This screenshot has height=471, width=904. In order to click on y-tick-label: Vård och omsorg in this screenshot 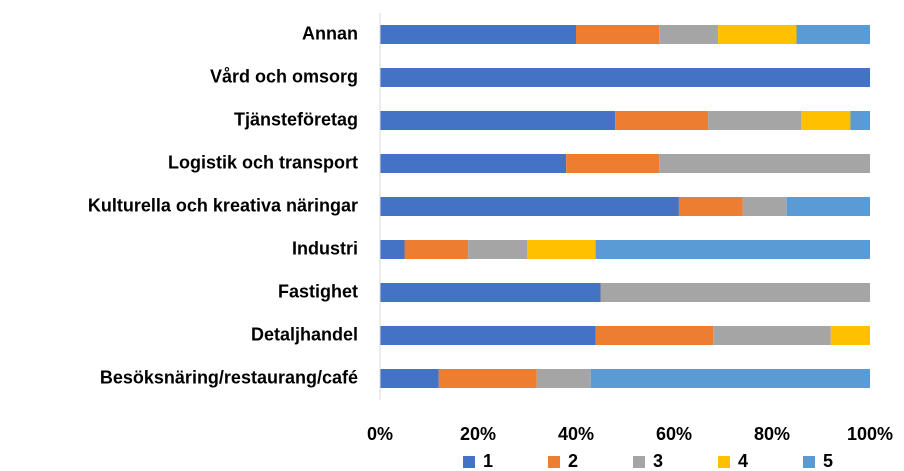, I will do `click(284, 76)`.